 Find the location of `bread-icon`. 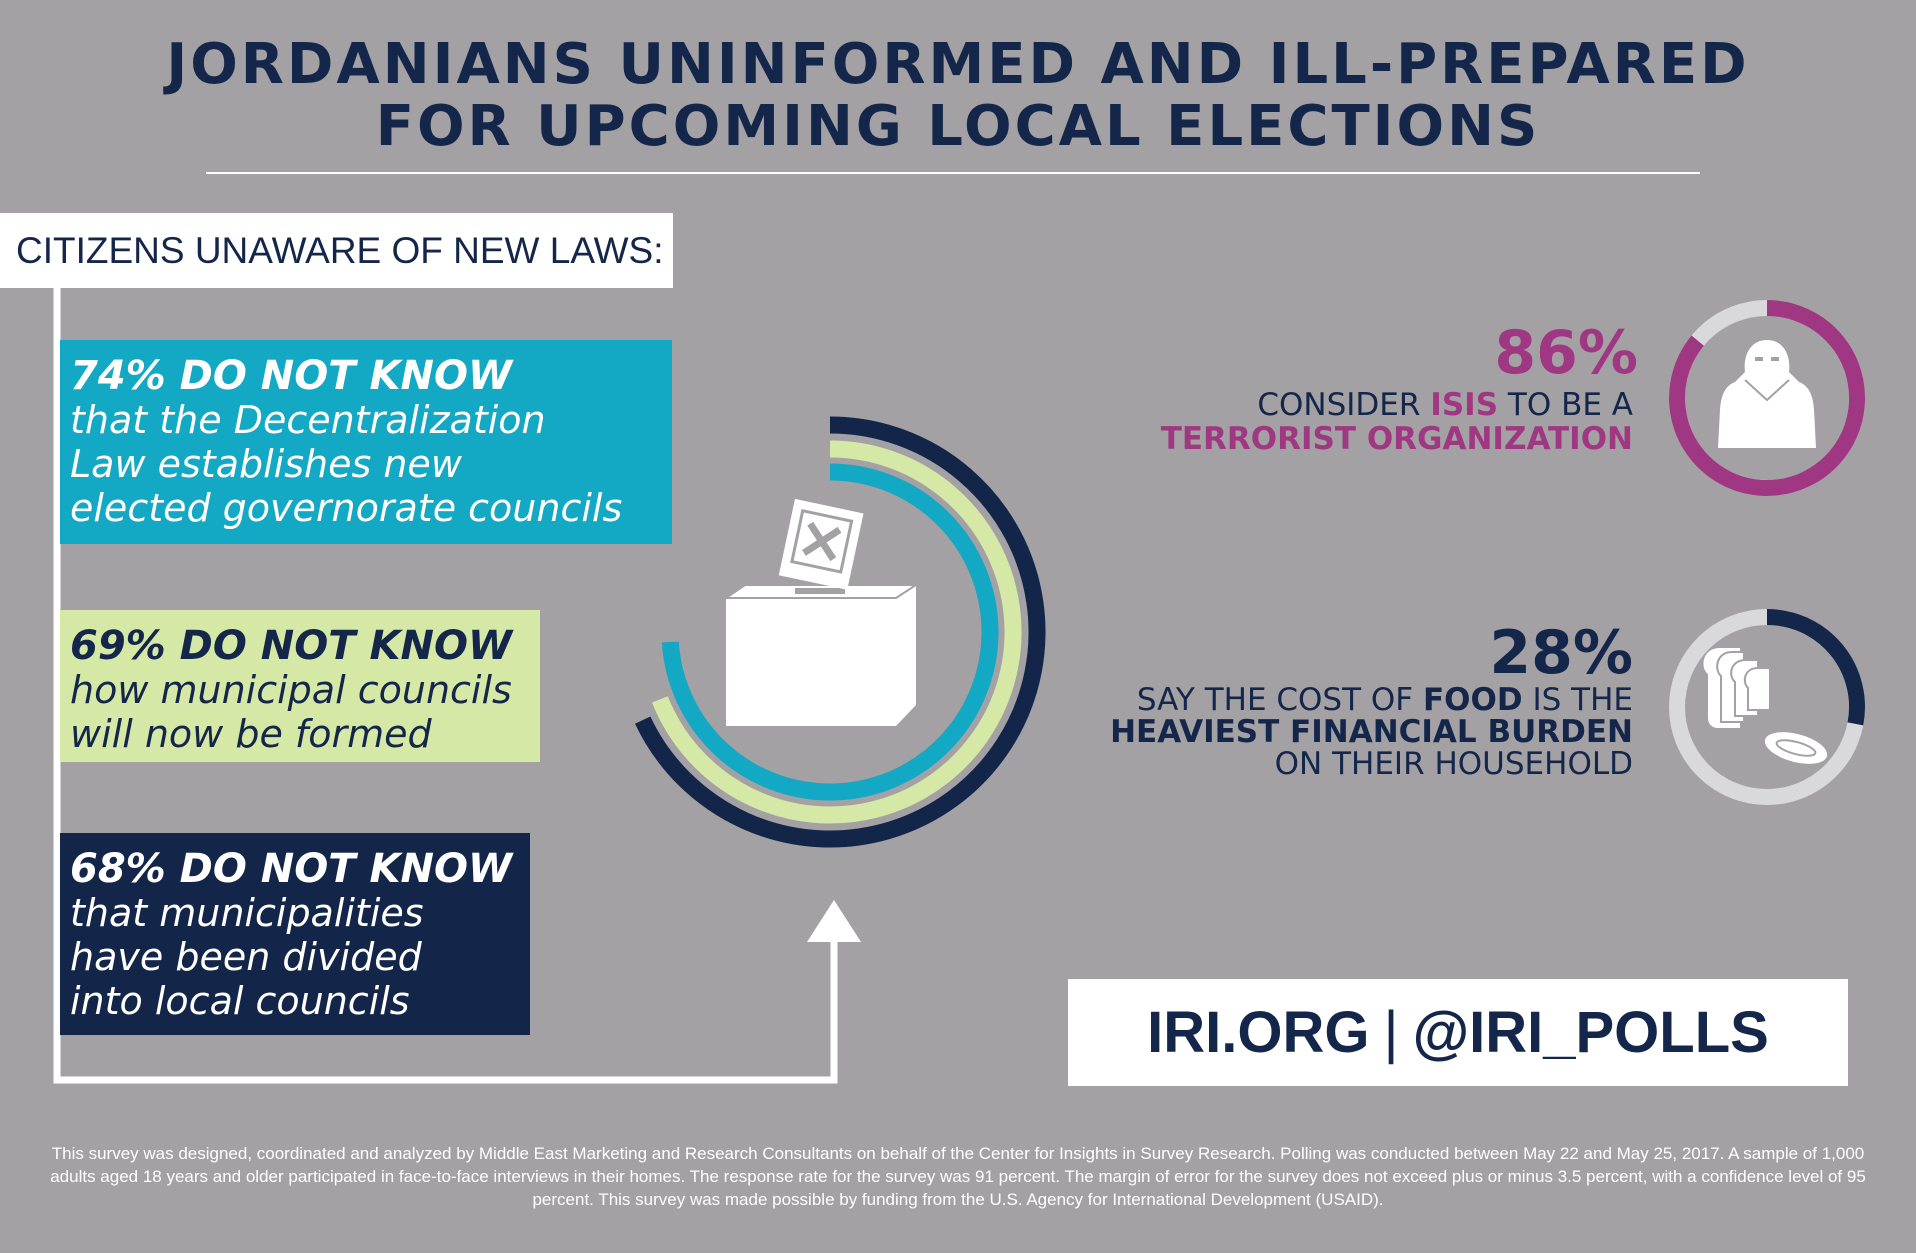

bread-icon is located at coordinates (1765, 706).